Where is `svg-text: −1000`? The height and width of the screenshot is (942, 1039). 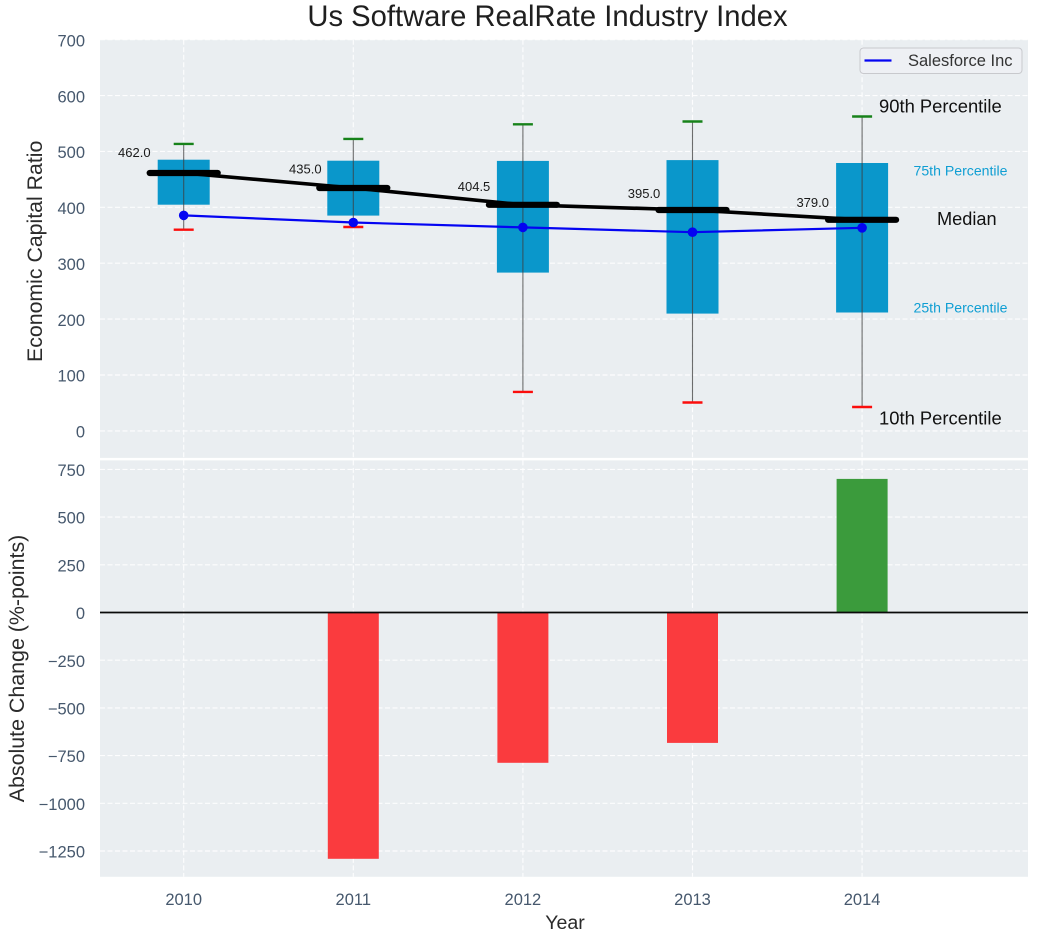
svg-text: −1000 is located at coordinates (62, 805).